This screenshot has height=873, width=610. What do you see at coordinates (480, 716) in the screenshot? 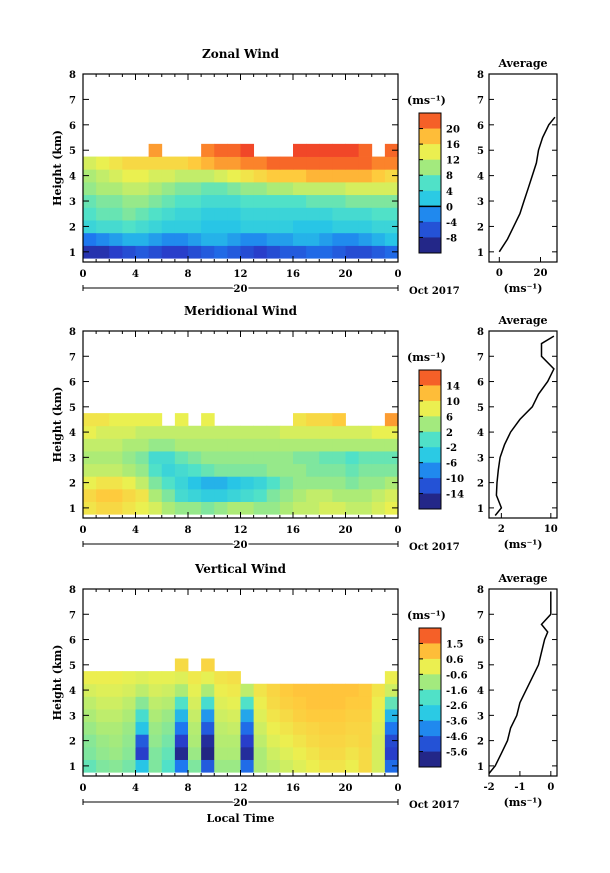
I see `average-y-tick-label: 3` at bounding box center [480, 716].